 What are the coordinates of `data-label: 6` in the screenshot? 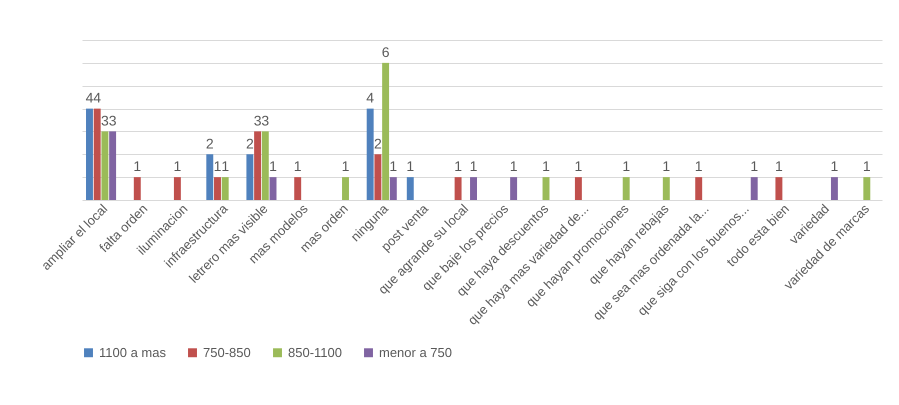 It's located at (386, 52).